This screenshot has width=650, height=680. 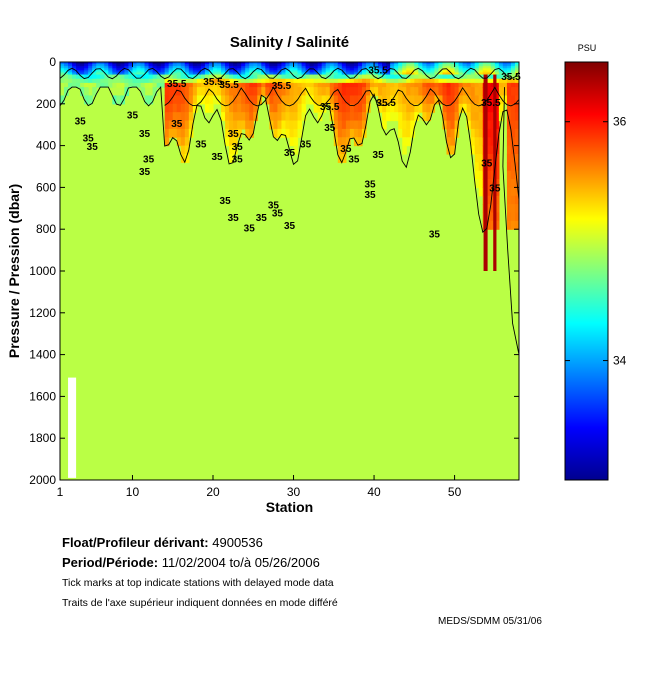 What do you see at coordinates (52, 62) in the screenshot?
I see `y-tick-label: 0` at bounding box center [52, 62].